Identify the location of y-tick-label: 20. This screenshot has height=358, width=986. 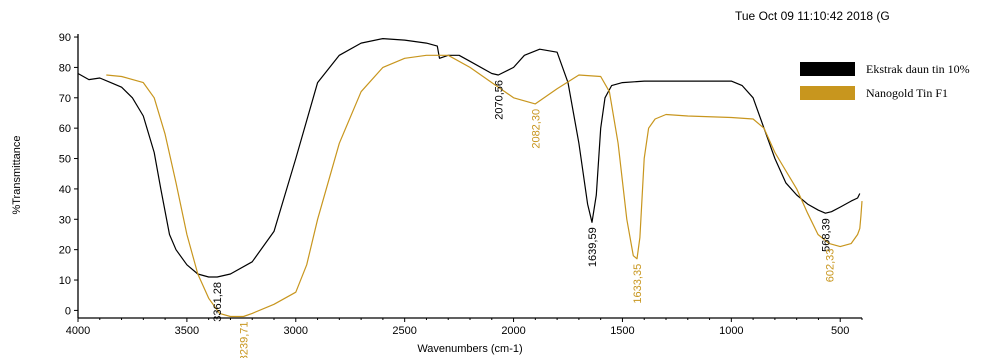
(65, 251).